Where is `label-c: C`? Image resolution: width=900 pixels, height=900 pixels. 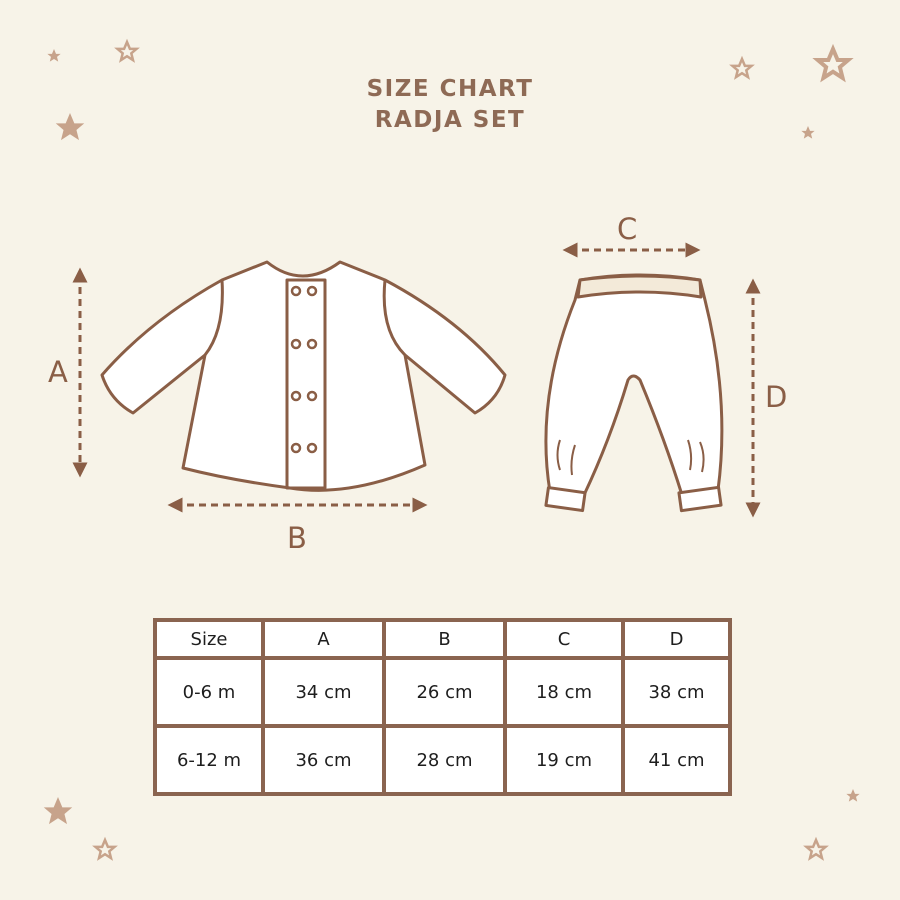
label-c: C is located at coordinates (627, 229).